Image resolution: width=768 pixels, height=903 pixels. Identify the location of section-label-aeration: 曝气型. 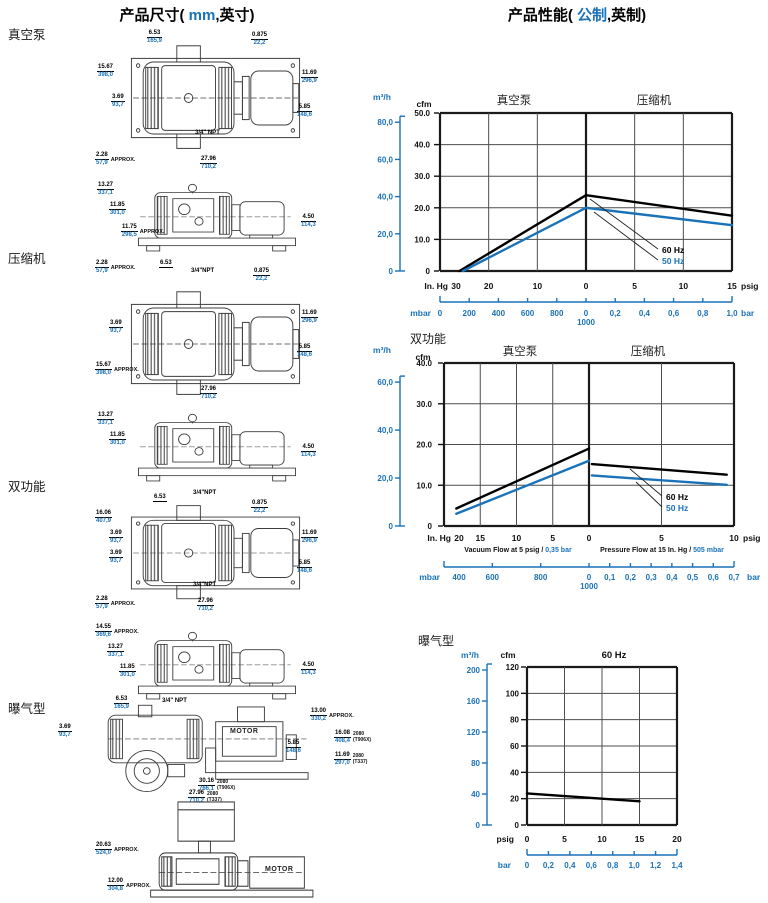
(27, 709).